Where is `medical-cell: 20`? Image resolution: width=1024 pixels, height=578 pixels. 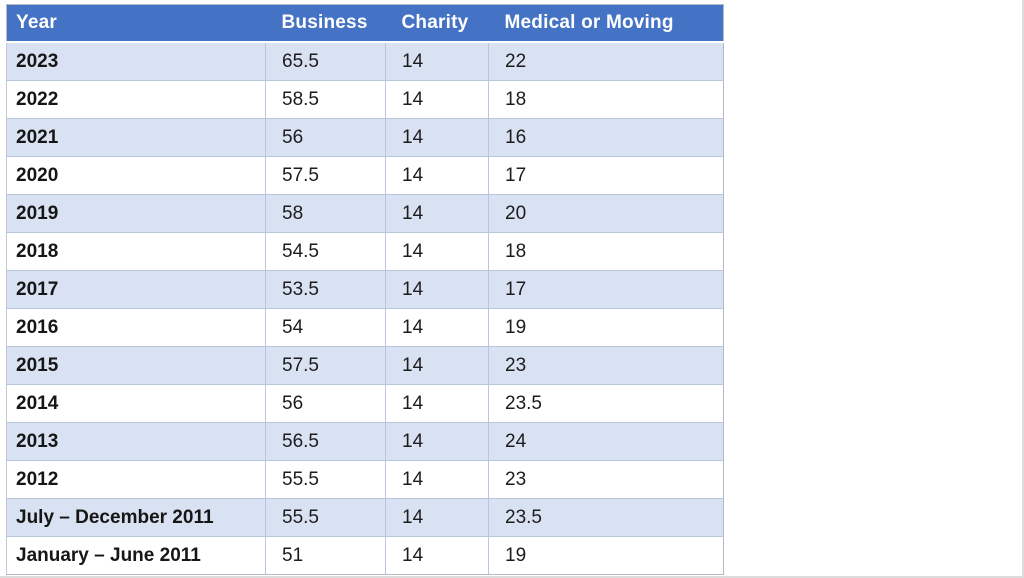
medical-cell: 20 is located at coordinates (606, 213).